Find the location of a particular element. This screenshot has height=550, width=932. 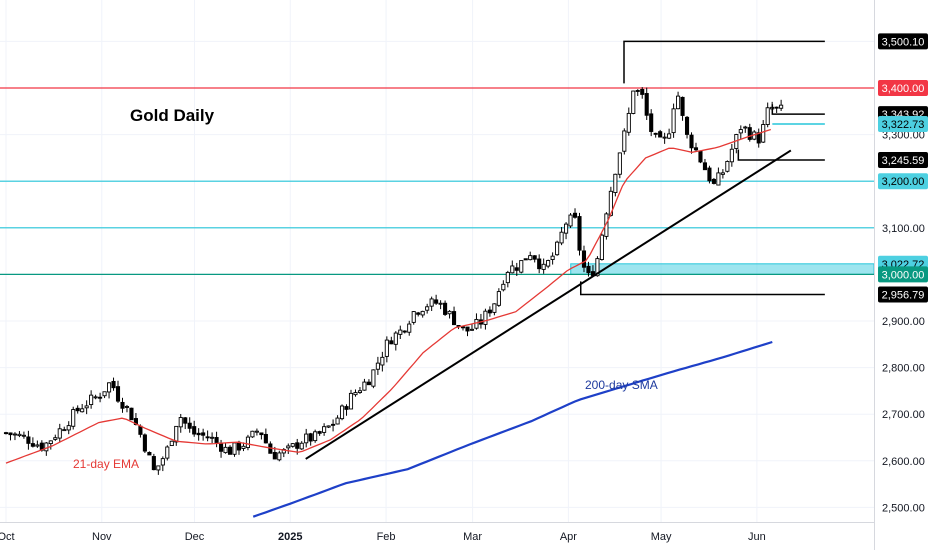

x-tick-label: Jun is located at coordinates (757, 537).